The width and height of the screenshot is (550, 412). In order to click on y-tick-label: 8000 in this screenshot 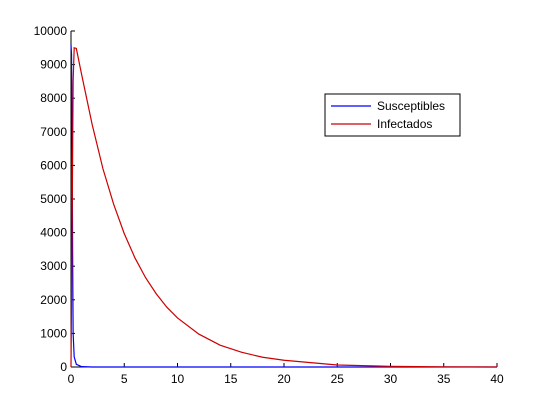, I will do `click(53, 98)`.